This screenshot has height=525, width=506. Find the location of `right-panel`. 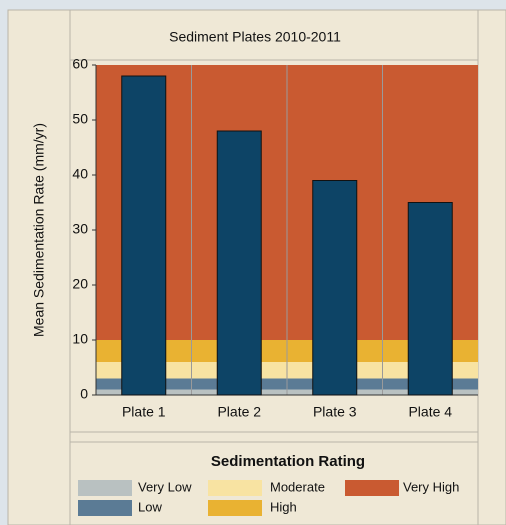

right-panel is located at coordinates (491, 267).